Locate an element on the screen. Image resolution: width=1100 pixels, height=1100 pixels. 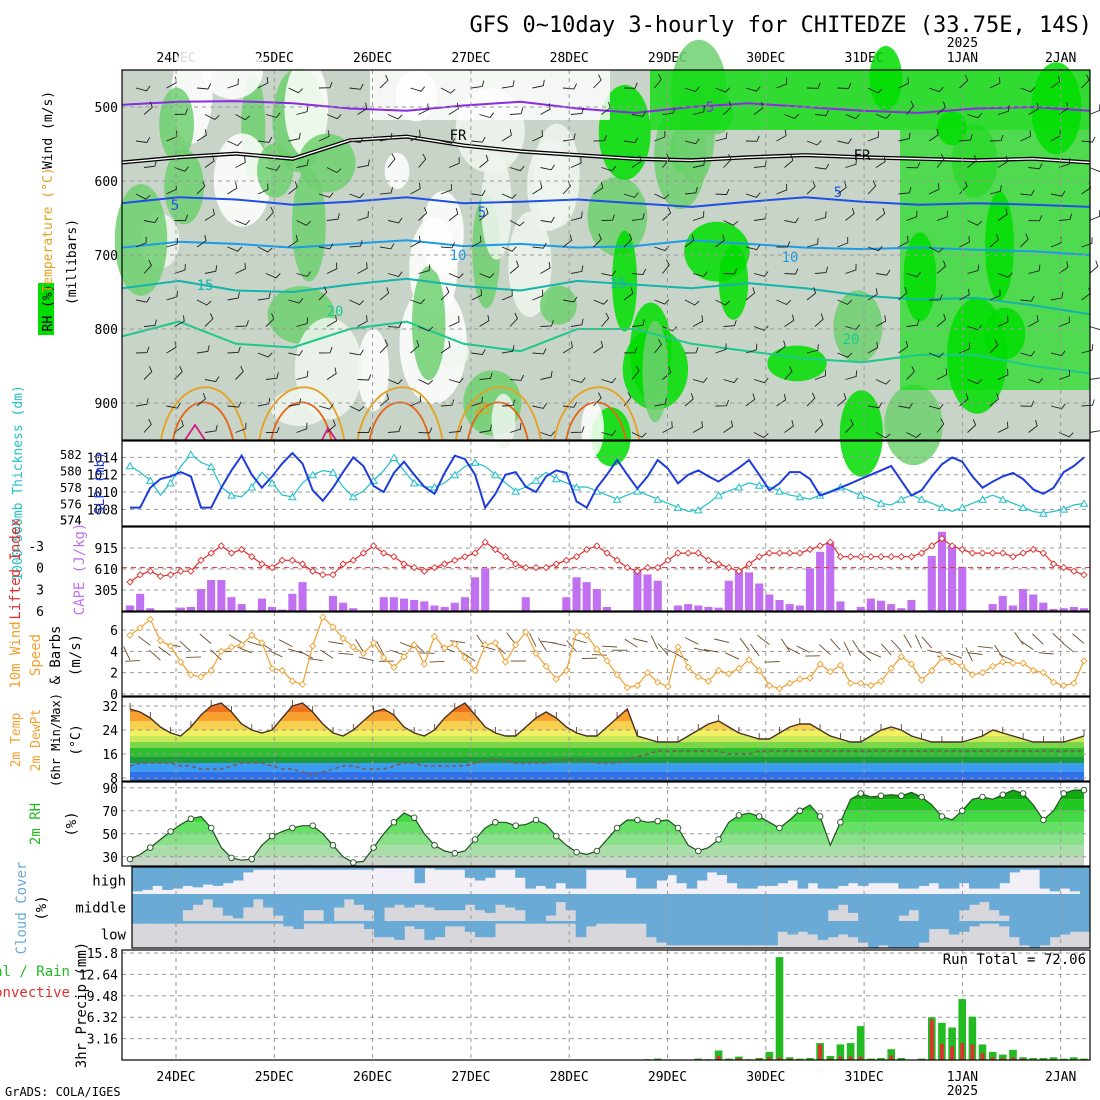
isotherm-label: 10 is located at coordinates (790, 258).